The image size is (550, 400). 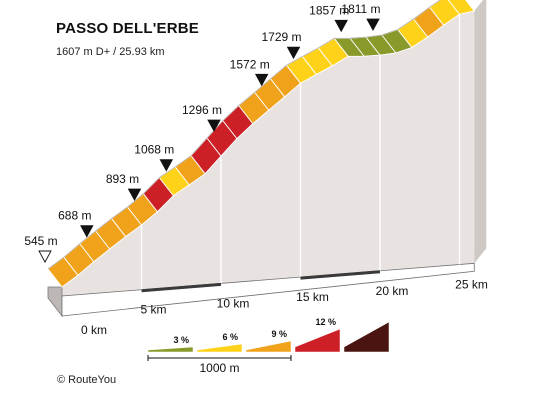 I want to click on x-tick-label: 25 km, so click(x=471, y=285).